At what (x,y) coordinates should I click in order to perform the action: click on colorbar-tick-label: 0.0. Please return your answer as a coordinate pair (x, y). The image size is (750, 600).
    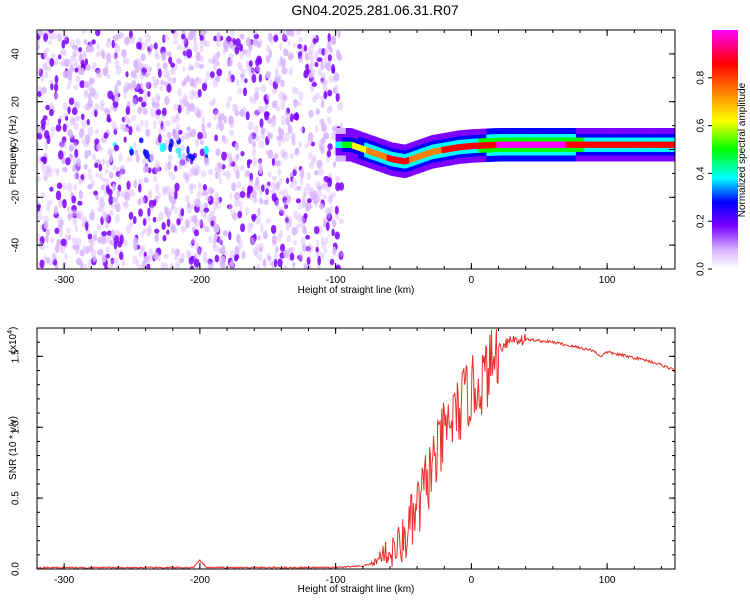
    Looking at the image, I should click on (701, 269).